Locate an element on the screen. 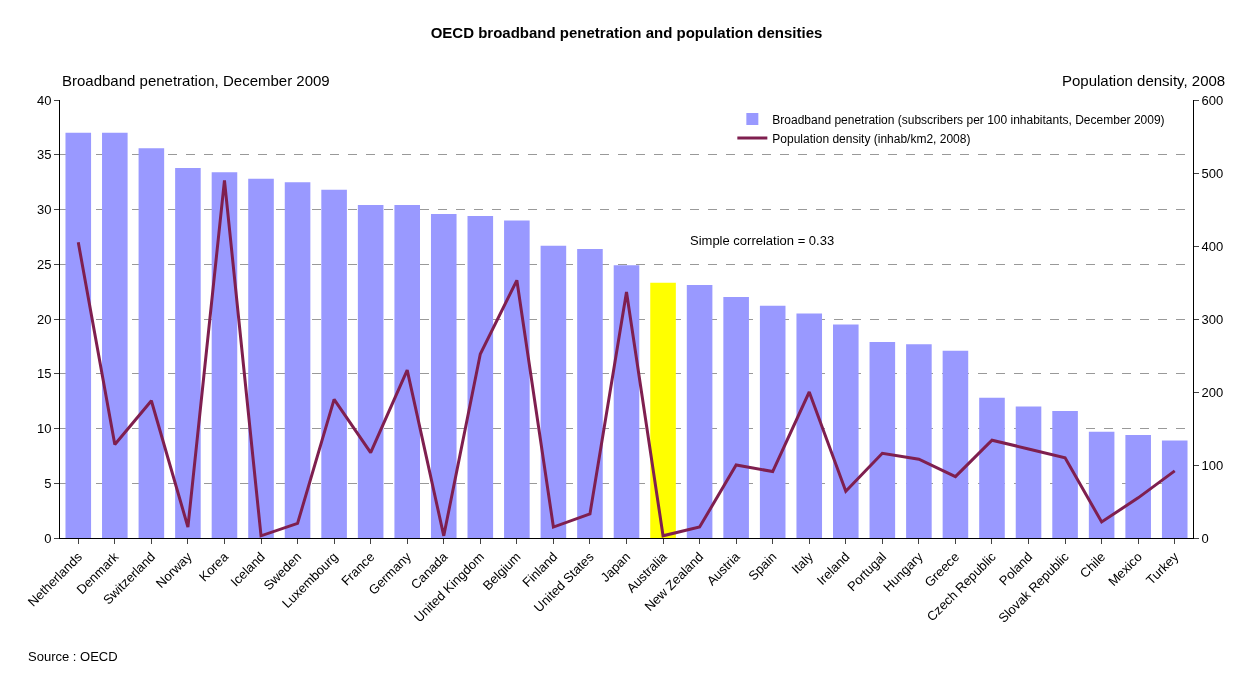 The image size is (1253, 688). y-tick-label: 10 is located at coordinates (44, 429).